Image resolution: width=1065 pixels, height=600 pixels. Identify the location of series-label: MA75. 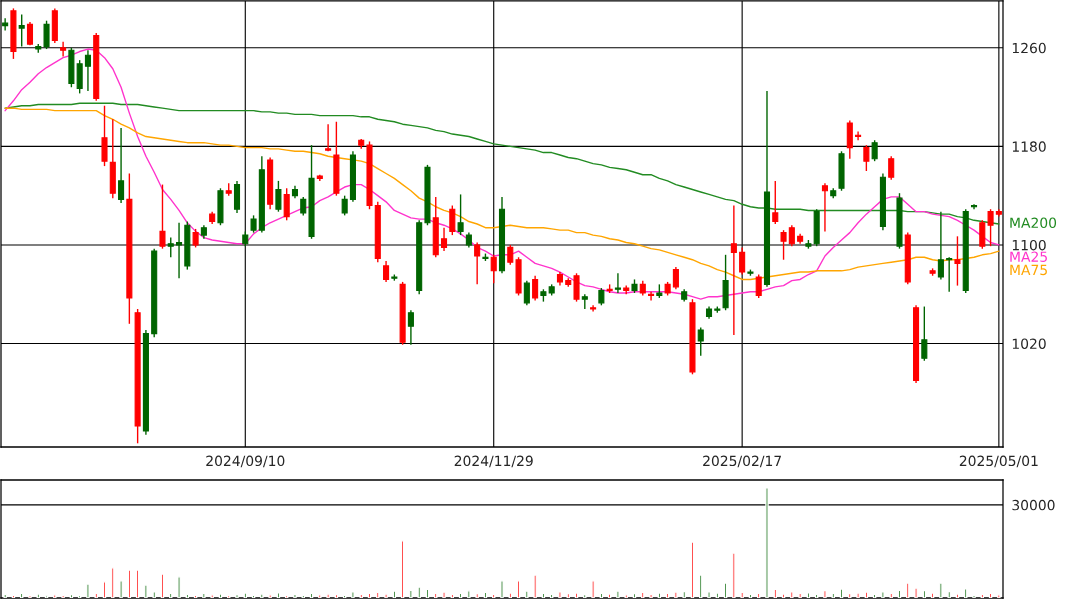
(1028, 270).